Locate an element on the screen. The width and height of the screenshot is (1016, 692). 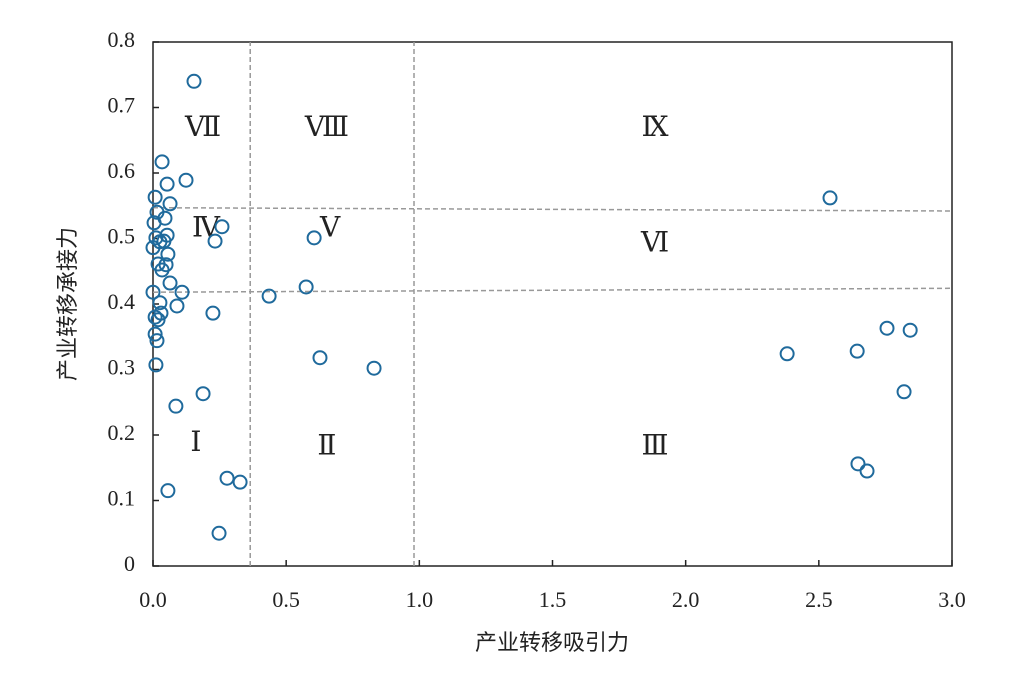
y-tick-label: 0.1 is located at coordinates (122, 498).